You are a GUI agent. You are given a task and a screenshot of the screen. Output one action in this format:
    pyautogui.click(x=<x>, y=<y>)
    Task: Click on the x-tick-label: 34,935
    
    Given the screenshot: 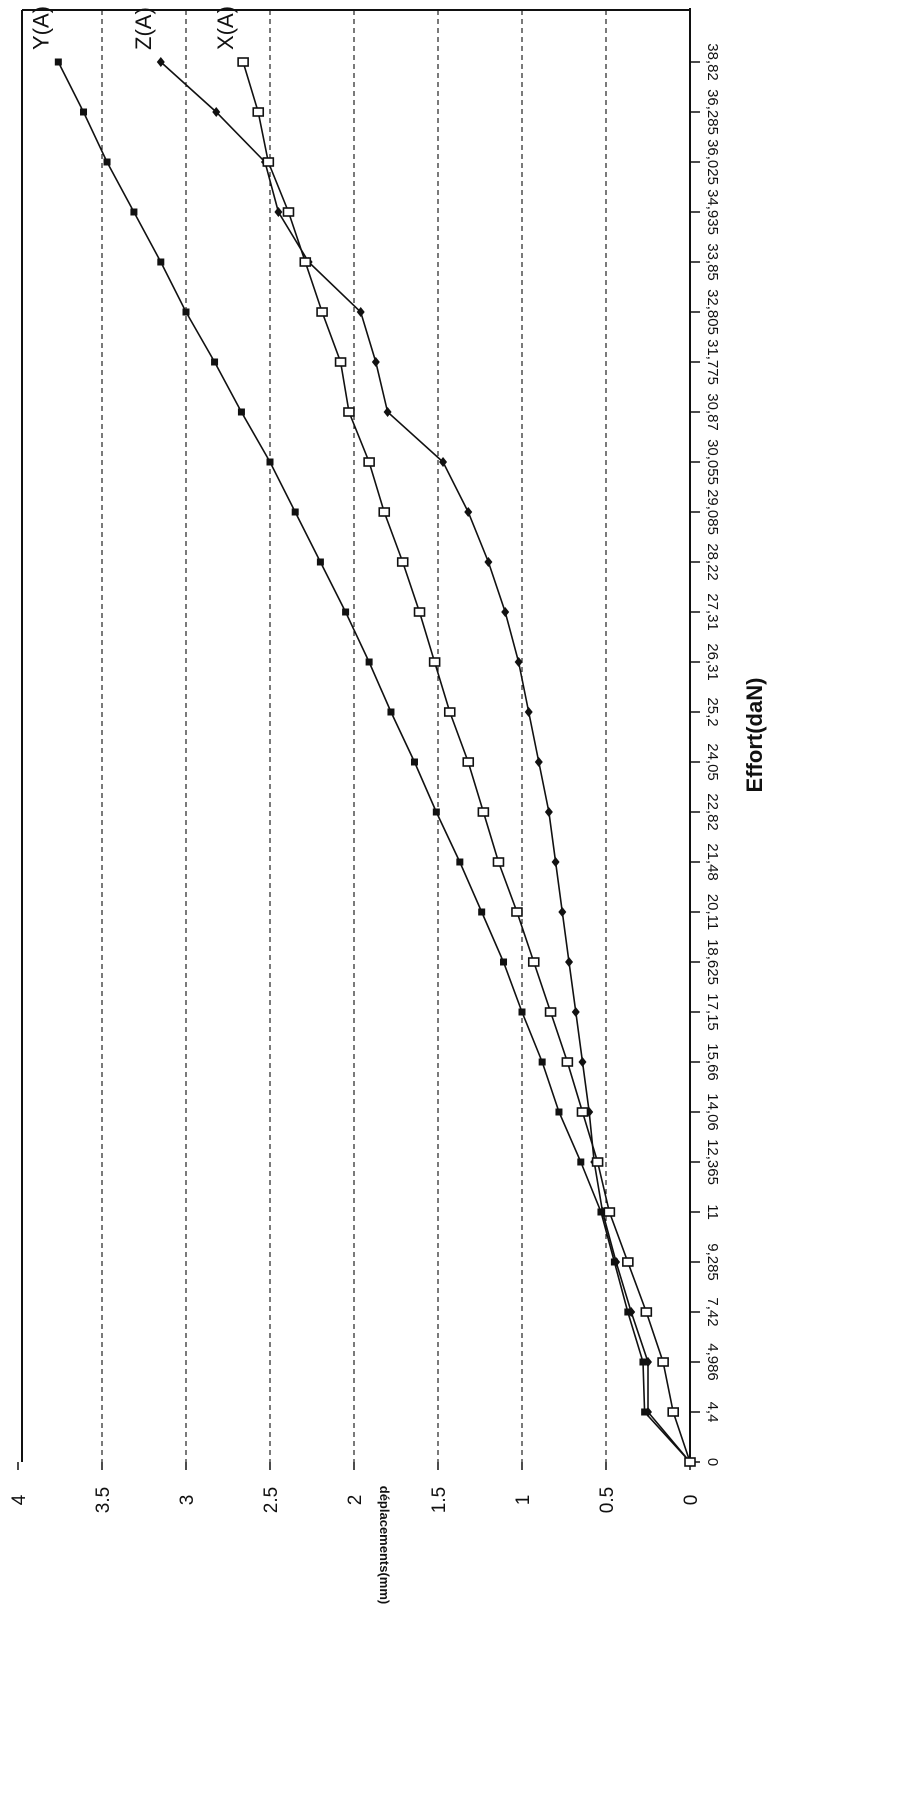 What is the action you would take?
    pyautogui.click(x=712, y=212)
    